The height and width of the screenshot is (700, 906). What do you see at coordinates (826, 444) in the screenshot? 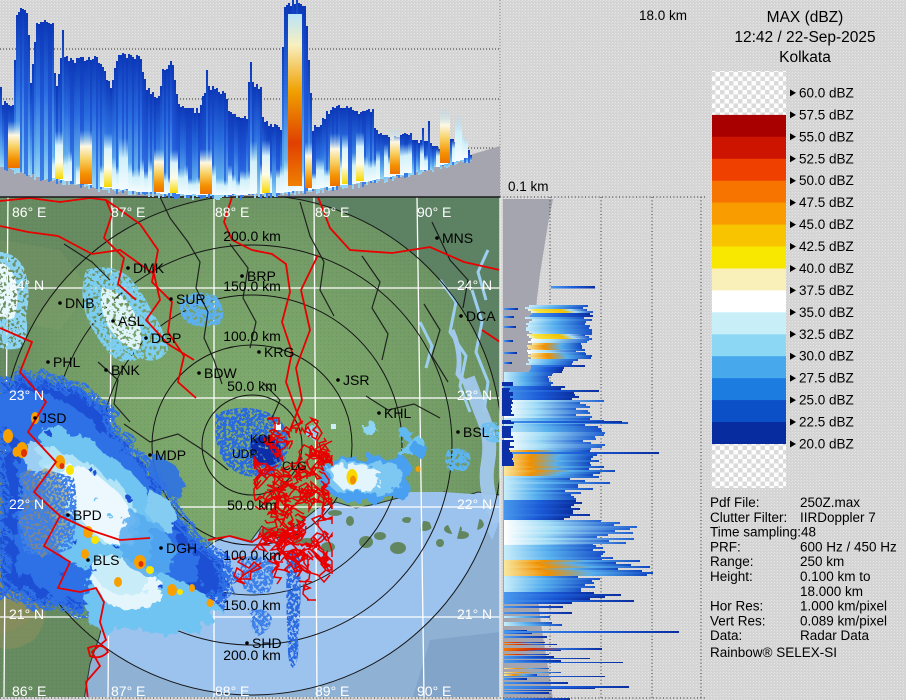
I see `svg-text: 20.0 dBZ` at bounding box center [826, 444].